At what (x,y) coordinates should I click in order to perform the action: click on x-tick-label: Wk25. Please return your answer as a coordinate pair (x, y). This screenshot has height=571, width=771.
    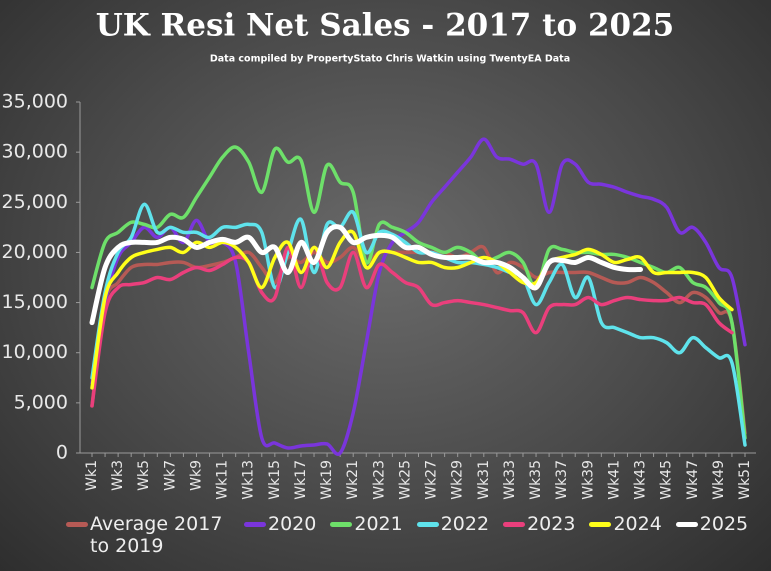
    Looking at the image, I should click on (405, 480).